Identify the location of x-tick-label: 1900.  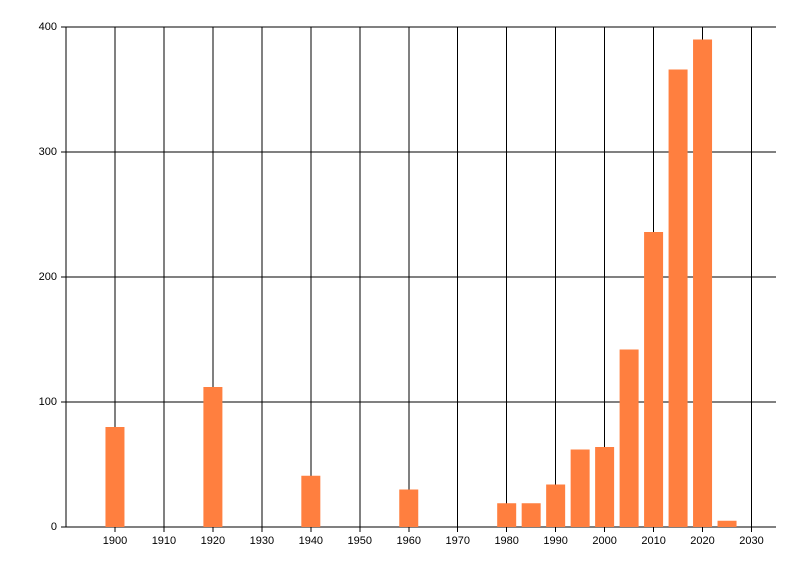
(115, 541).